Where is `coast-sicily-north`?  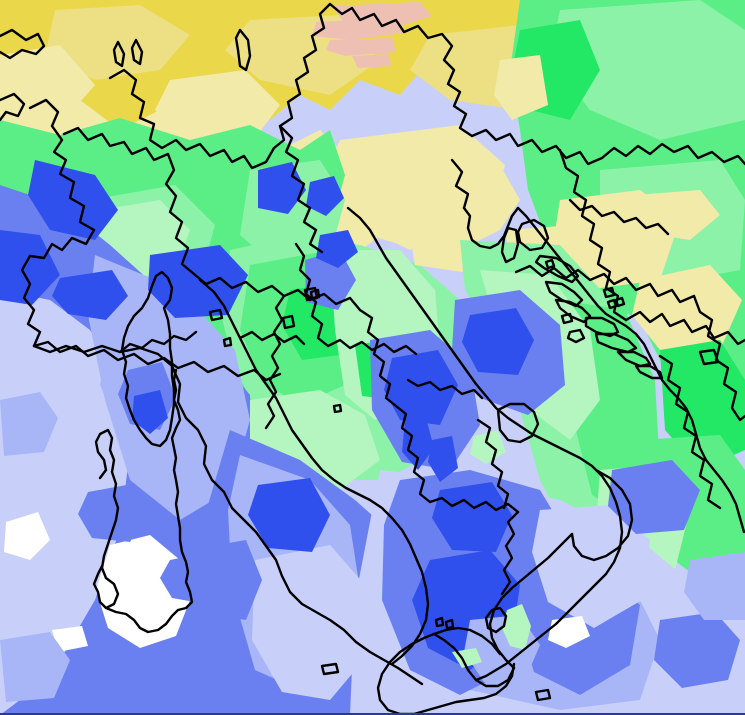
coast-sicily-north is located at coordinates (467, 641).